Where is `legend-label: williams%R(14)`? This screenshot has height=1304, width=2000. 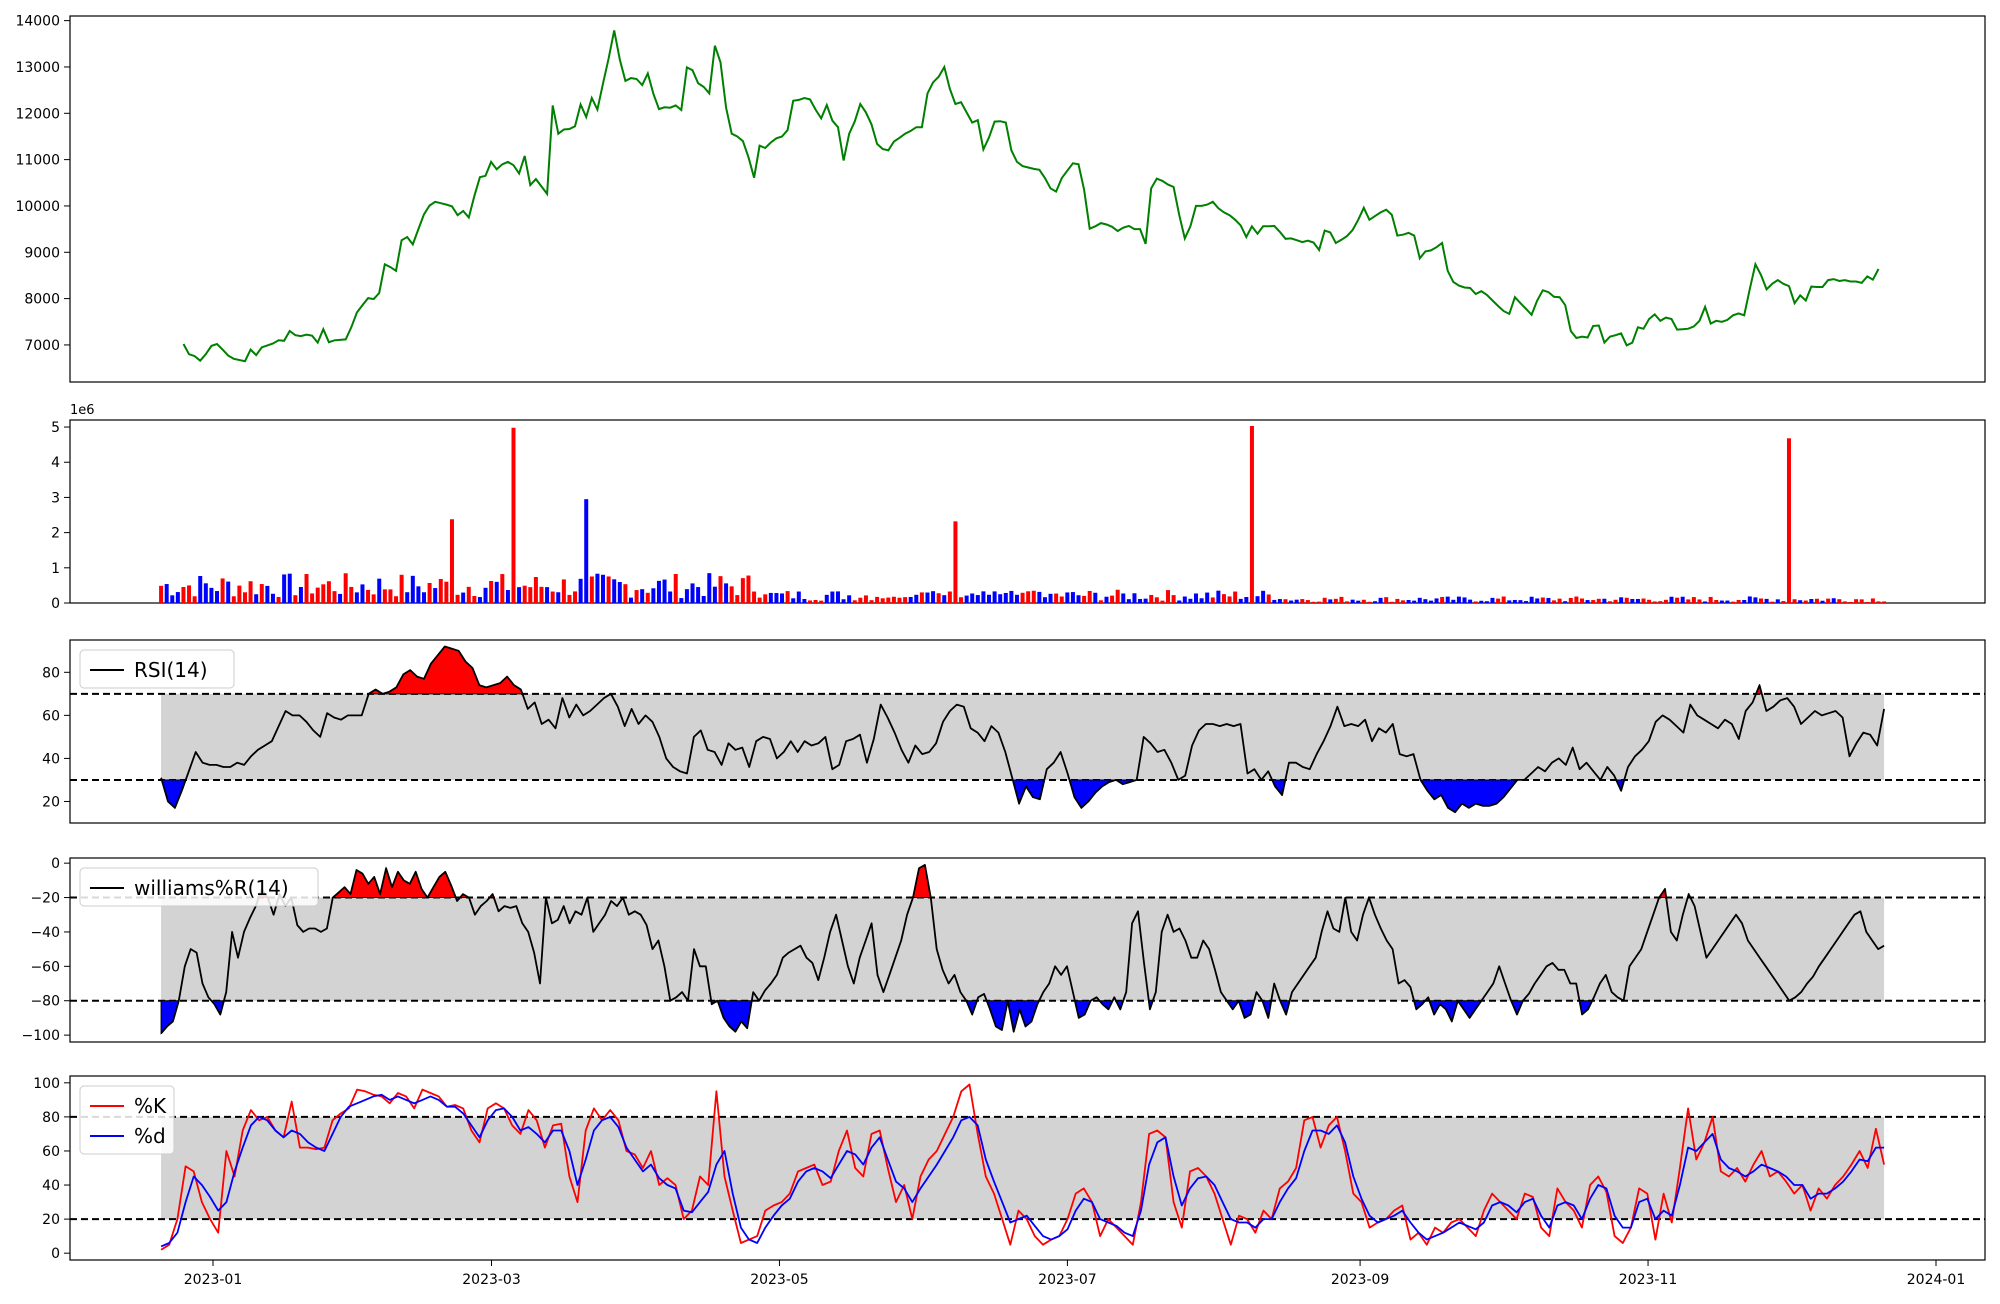 legend-label: williams%R(14) is located at coordinates (211, 888).